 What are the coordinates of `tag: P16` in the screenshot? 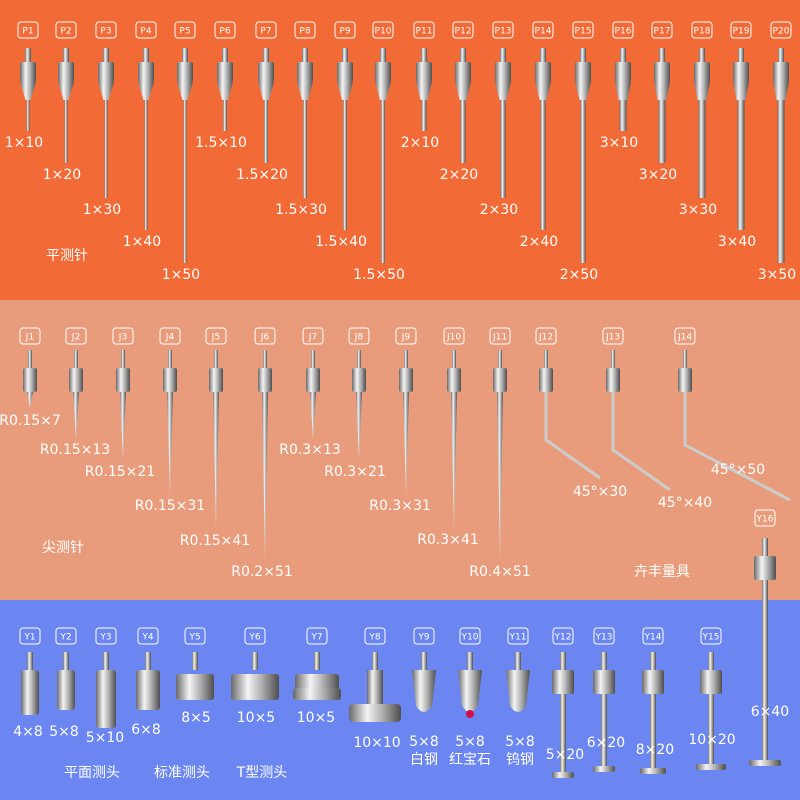 It's located at (623, 32).